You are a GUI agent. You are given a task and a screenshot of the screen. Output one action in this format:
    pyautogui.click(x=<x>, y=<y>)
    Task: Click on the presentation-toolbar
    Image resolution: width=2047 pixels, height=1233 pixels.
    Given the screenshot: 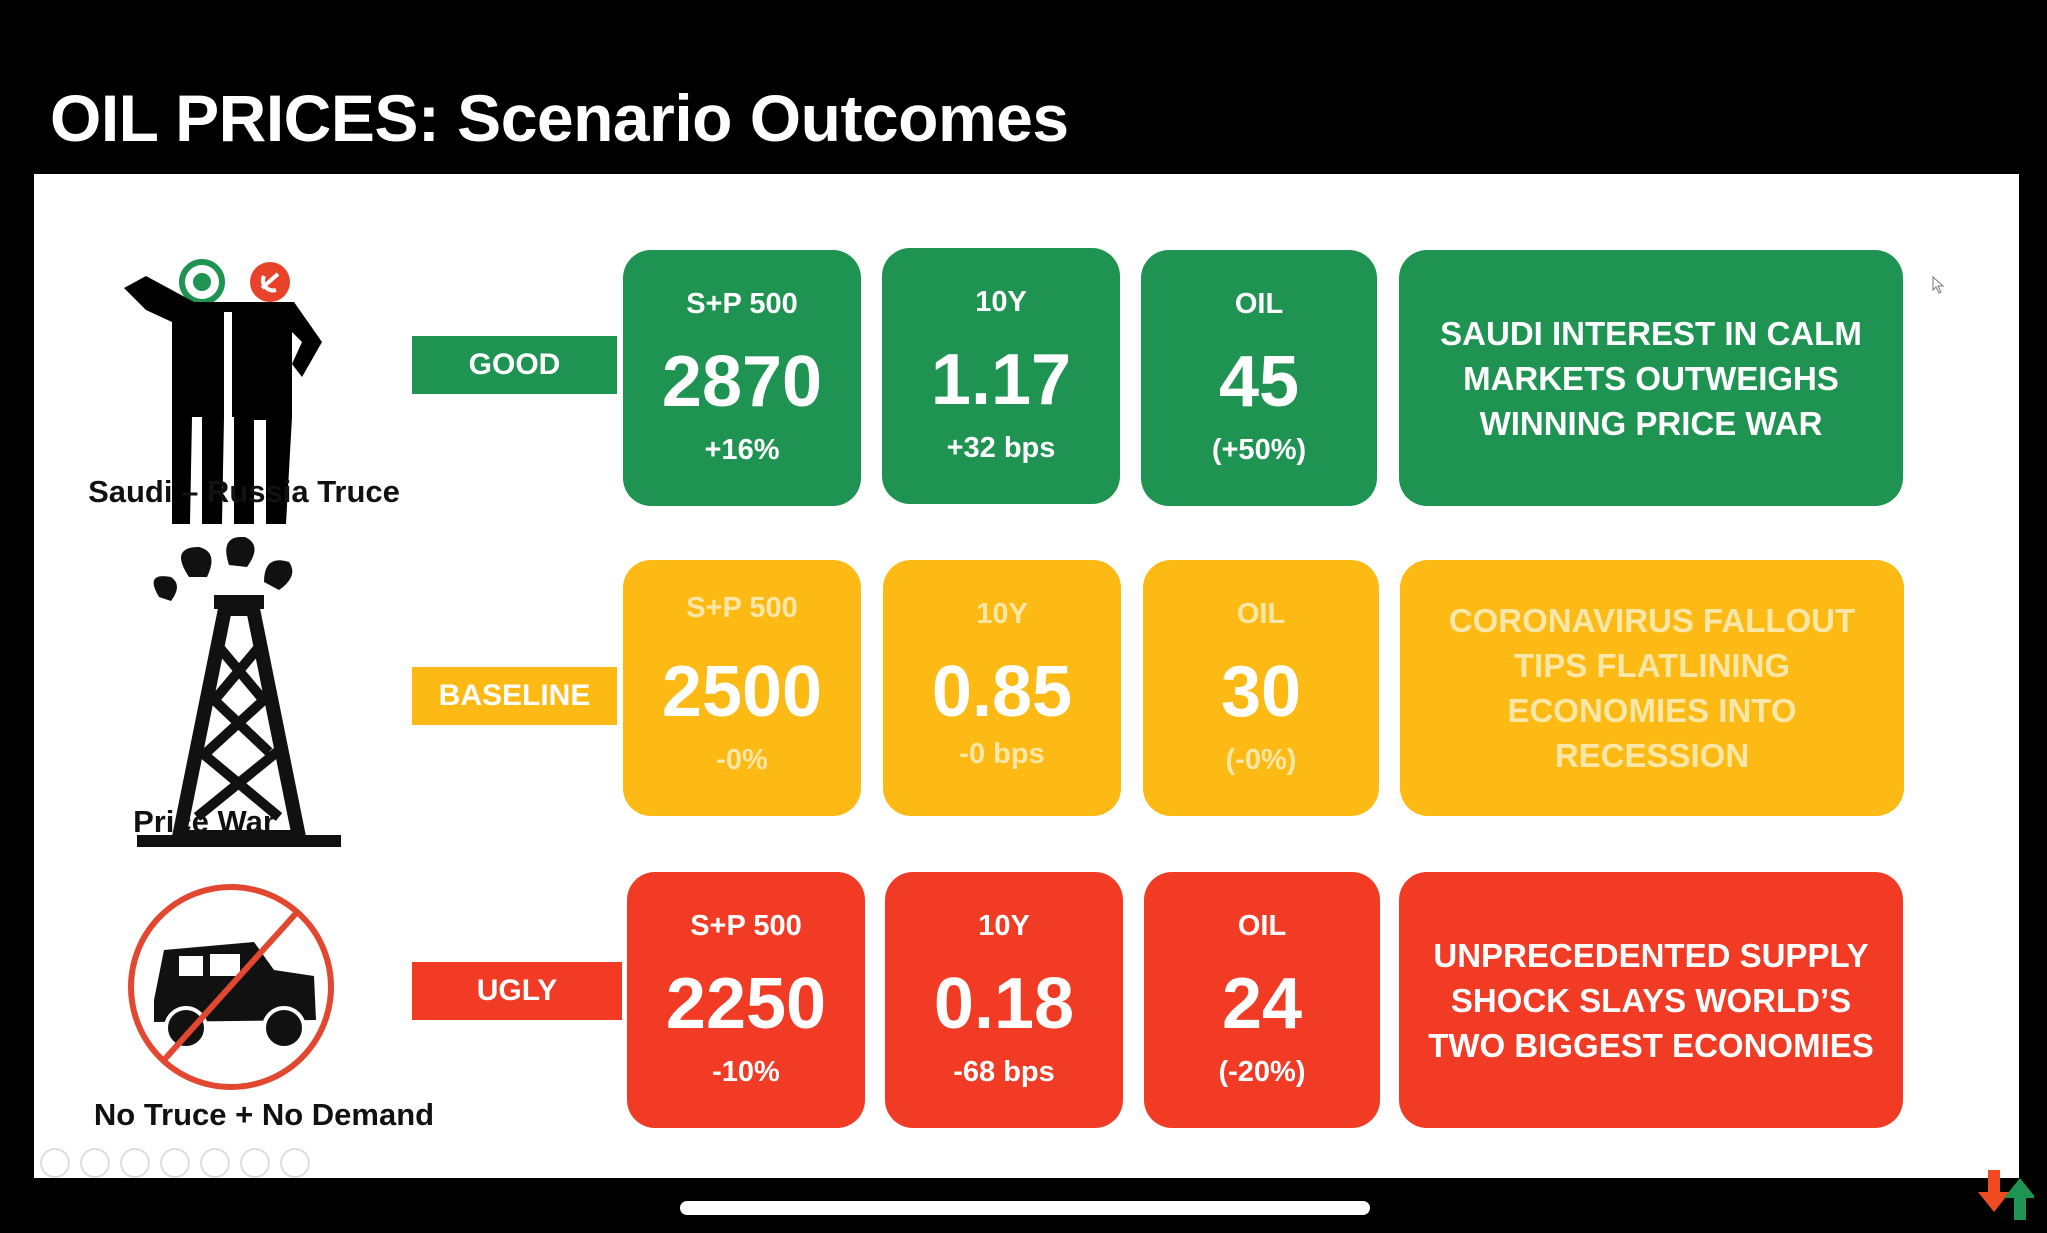 What is the action you would take?
    pyautogui.click(x=175, y=1163)
    